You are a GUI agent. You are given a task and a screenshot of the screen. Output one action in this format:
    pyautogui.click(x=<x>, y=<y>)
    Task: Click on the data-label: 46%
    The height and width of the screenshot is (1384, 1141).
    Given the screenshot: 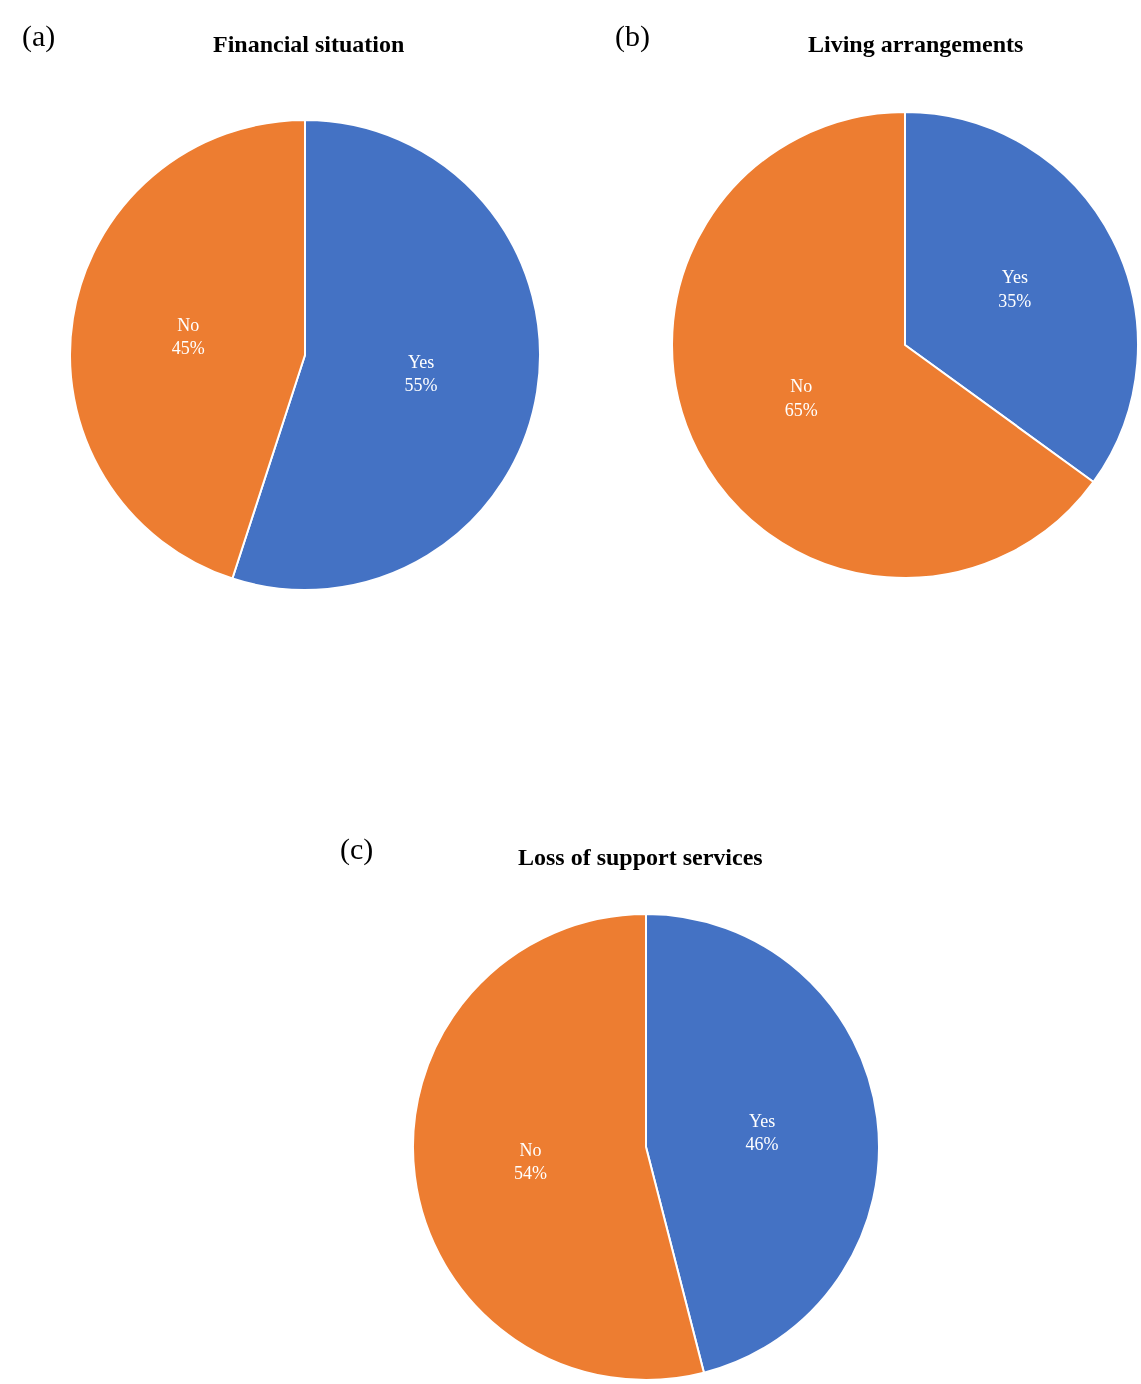 What is the action you would take?
    pyautogui.click(x=762, y=1144)
    